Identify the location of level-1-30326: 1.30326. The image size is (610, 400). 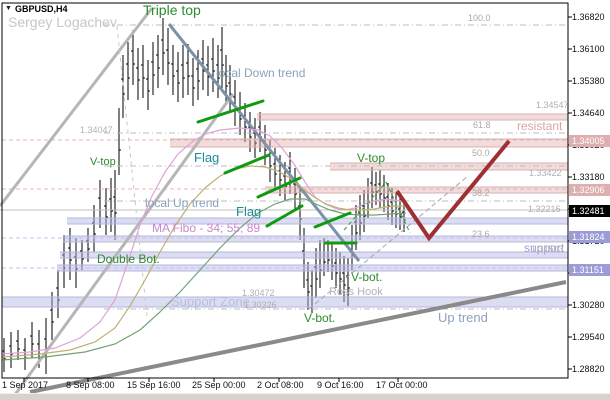
(260, 305).